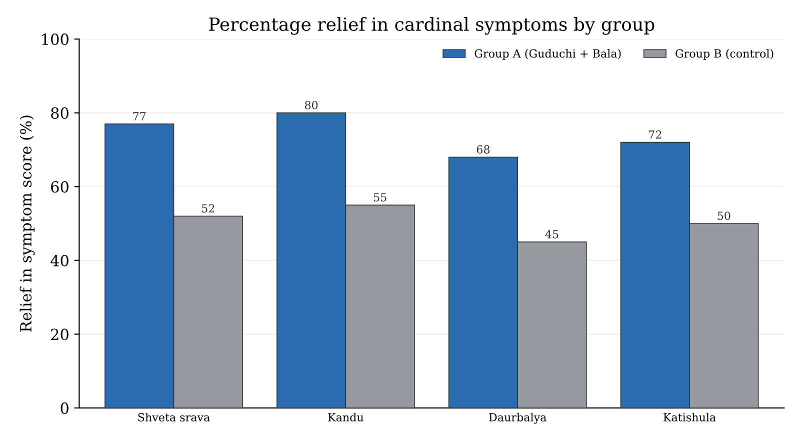 This screenshot has width=792, height=434. What do you see at coordinates (59, 260) in the screenshot?
I see `y-tick-label: 40` at bounding box center [59, 260].